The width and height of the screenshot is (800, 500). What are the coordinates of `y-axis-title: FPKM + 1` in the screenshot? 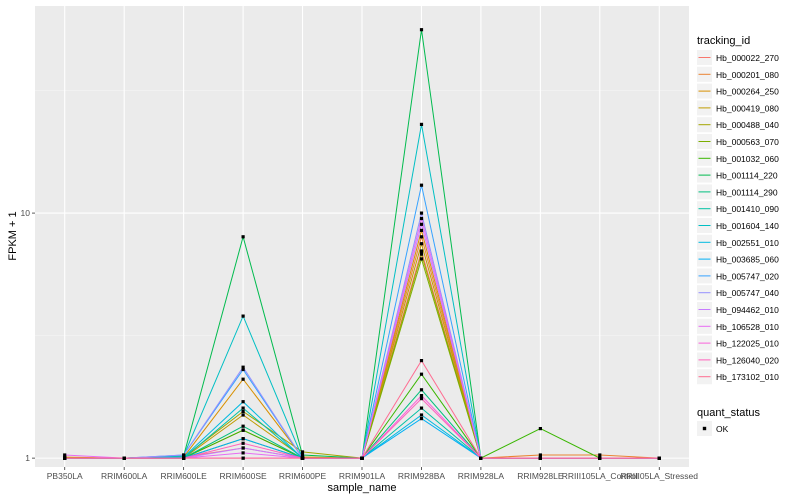 It's located at (13, 235).